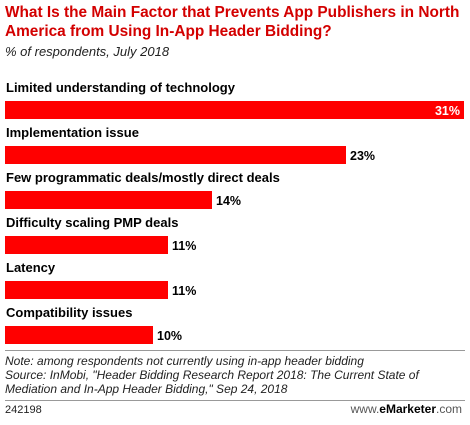 This screenshot has width=470, height=425. Describe the element at coordinates (448, 409) in the screenshot. I see `brand-suffix: .com` at that location.